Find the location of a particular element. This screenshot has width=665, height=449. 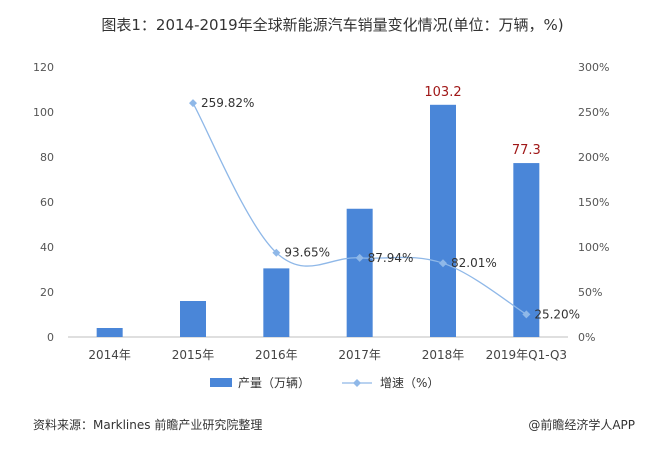

bar-value-label: 77.3 is located at coordinates (526, 150).